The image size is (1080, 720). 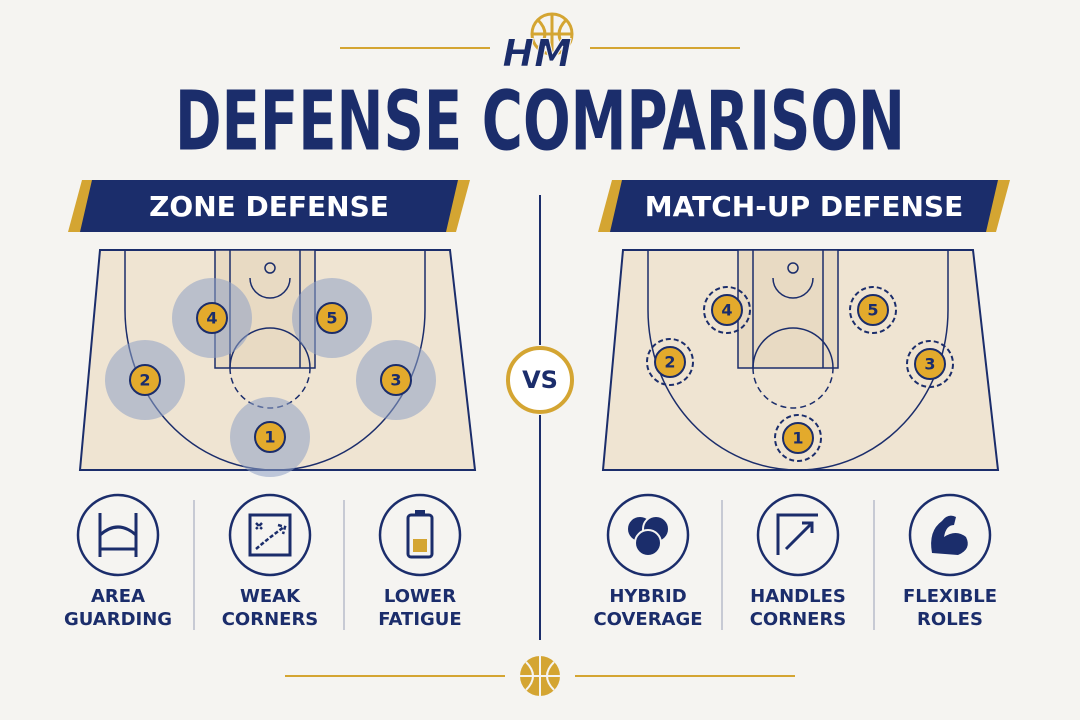 I want to click on feature-label: GUARDING, so click(x=118, y=619).